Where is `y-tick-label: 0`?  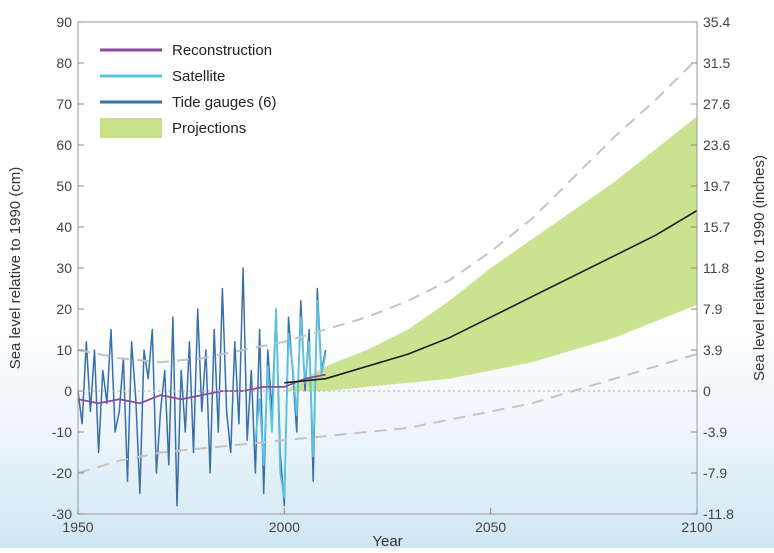 y-tick-label: 0 is located at coordinates (68, 391).